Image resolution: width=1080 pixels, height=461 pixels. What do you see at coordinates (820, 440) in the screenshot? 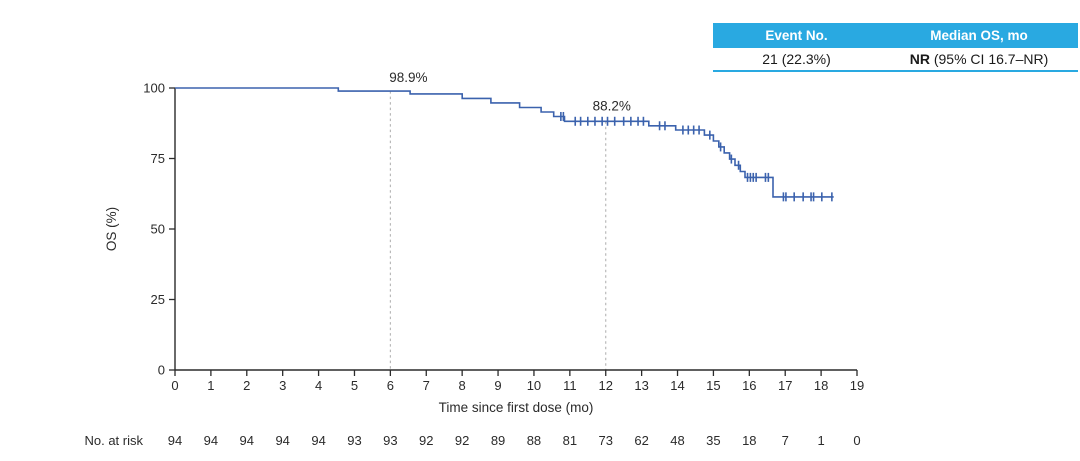
I see `risk-count: 1` at bounding box center [820, 440].